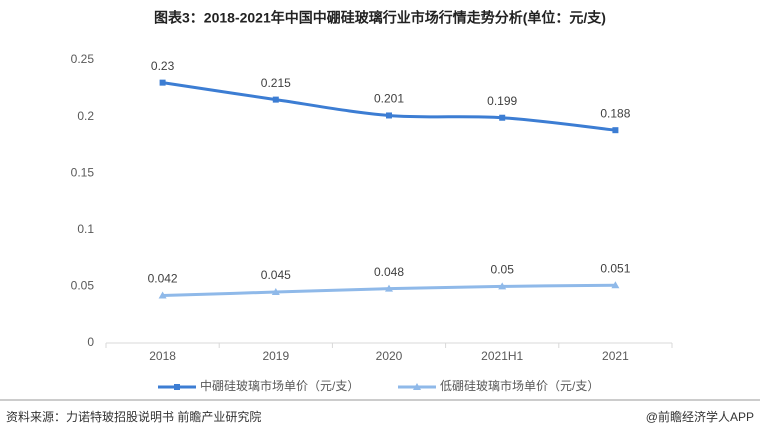 This screenshot has width=760, height=438. What do you see at coordinates (519, 385) in the screenshot?
I see `legend-label: 低硼硅玻璃市场单价（元/支）` at bounding box center [519, 385].